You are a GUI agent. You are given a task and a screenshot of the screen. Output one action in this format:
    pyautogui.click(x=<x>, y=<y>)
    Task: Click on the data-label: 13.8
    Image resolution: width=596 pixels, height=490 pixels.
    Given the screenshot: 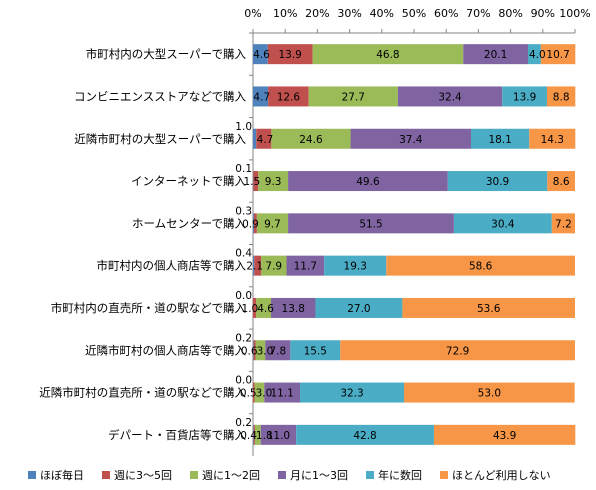 What is the action you would take?
    pyautogui.click(x=293, y=309)
    